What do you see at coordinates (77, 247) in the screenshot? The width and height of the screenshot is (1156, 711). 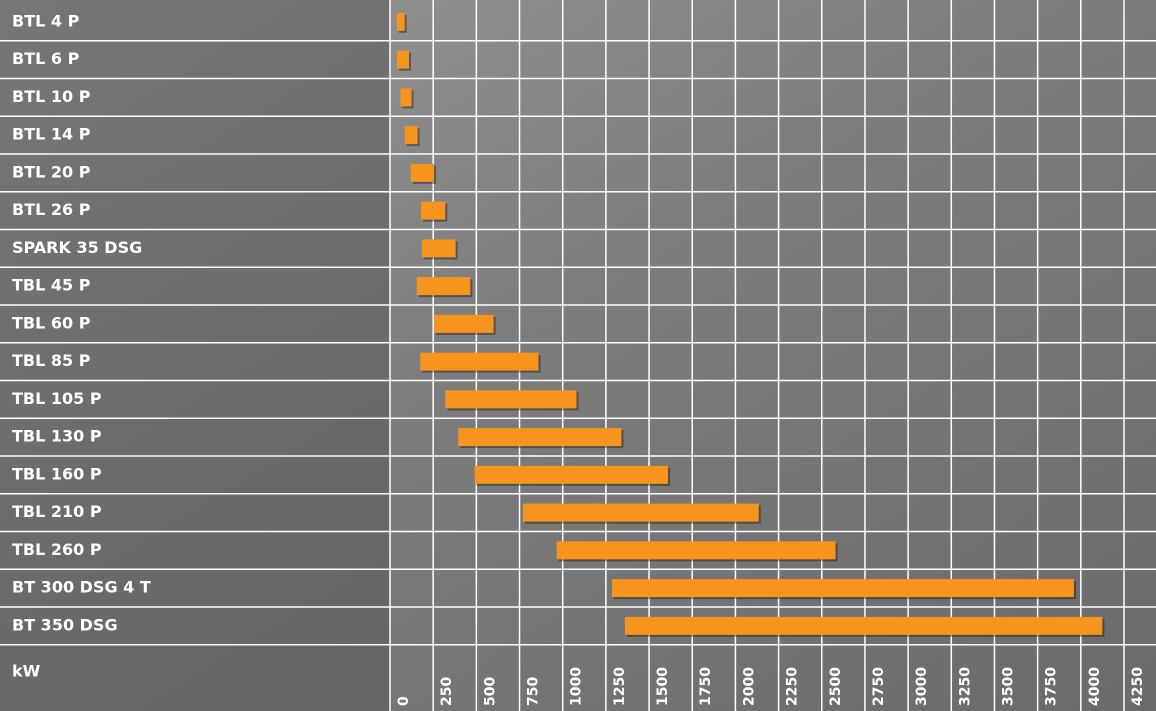 I see `category-label: SPARK 35 DSG` at bounding box center [77, 247].